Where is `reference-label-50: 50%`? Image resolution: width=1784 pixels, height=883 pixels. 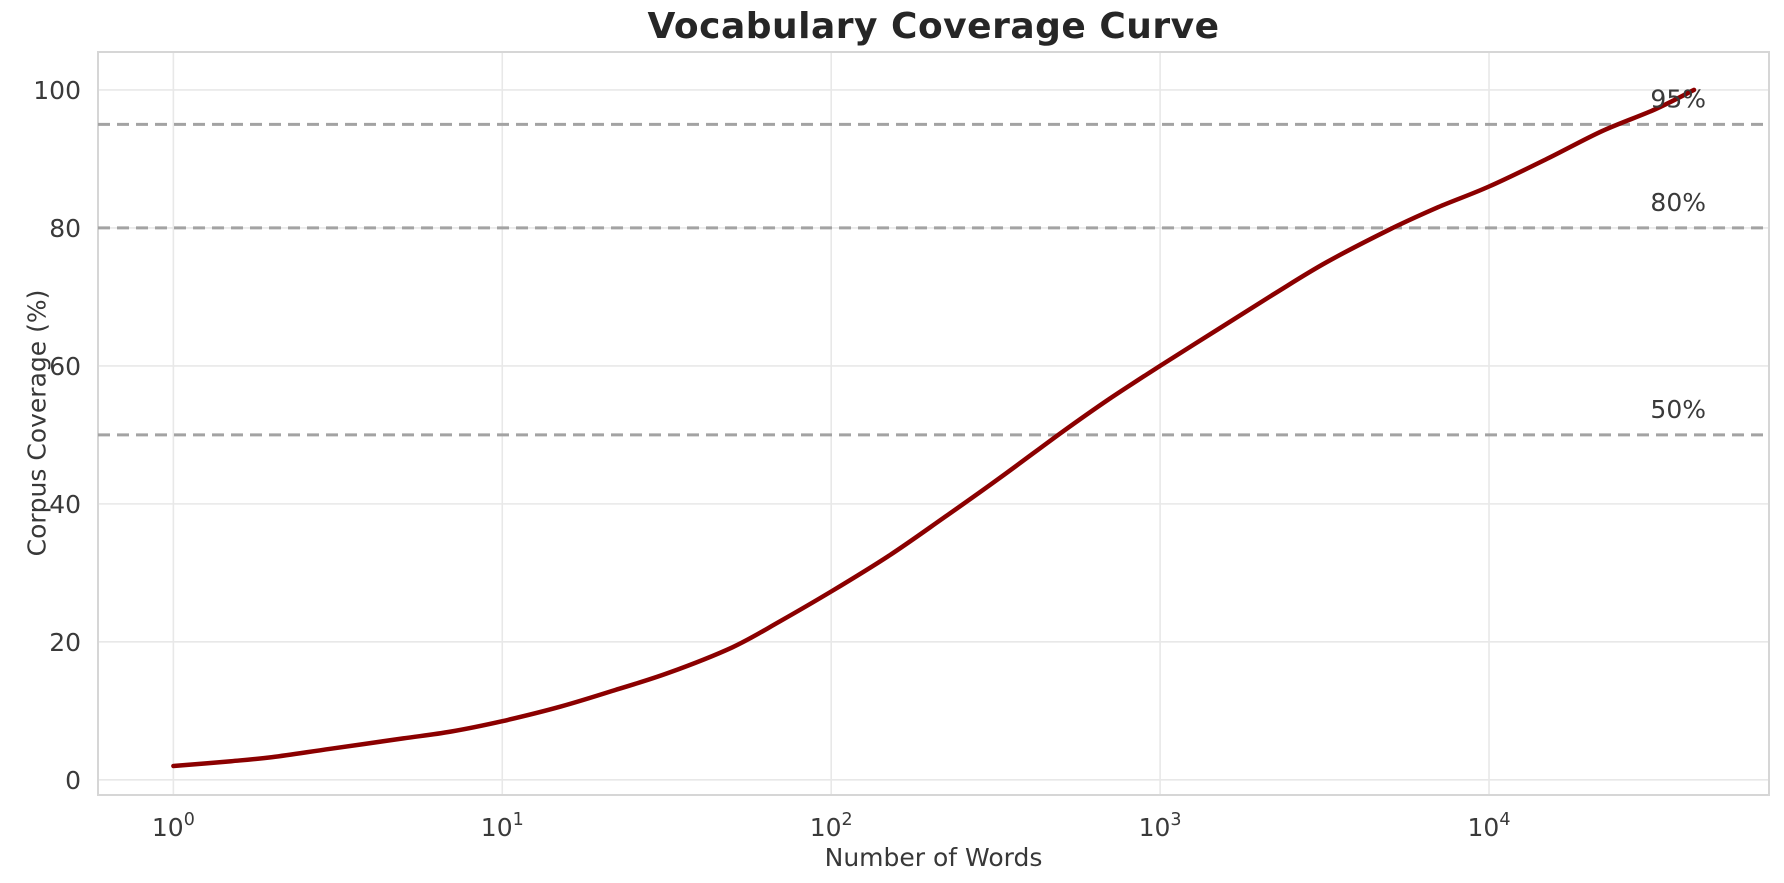
reference-label-50: 50% is located at coordinates (1678, 409).